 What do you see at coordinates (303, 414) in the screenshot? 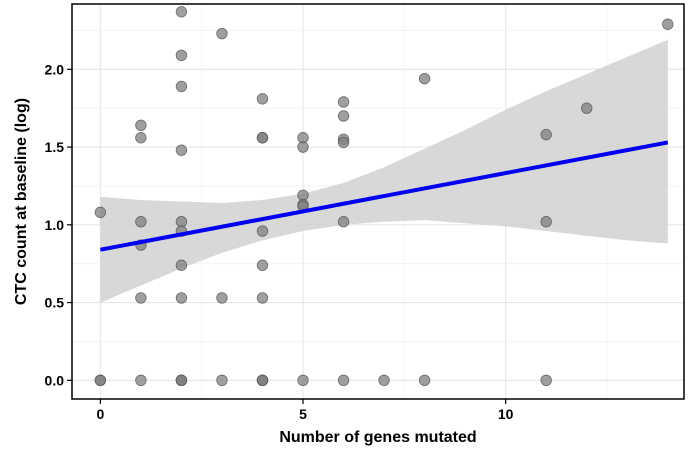
I see `x-tick-label: 5` at bounding box center [303, 414].